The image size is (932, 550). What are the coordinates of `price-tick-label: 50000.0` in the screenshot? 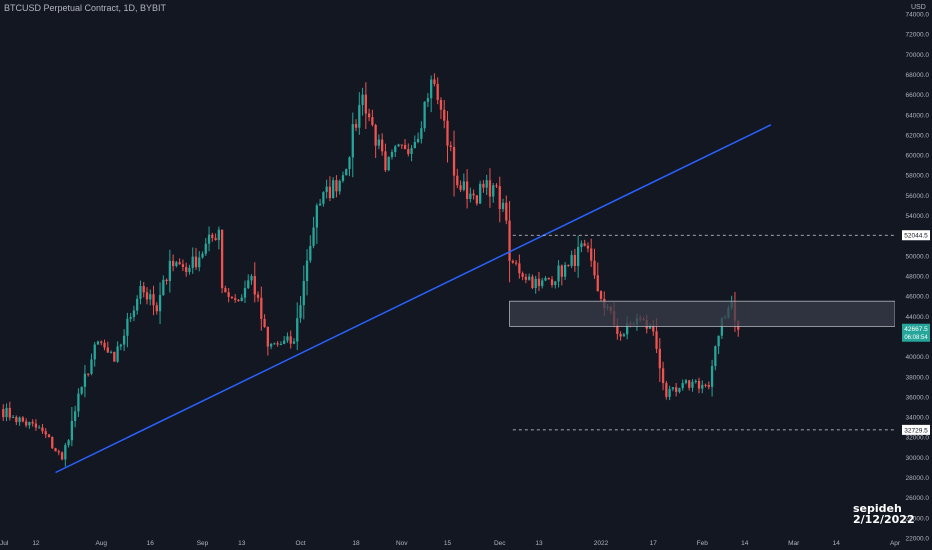 It's located at (918, 256).